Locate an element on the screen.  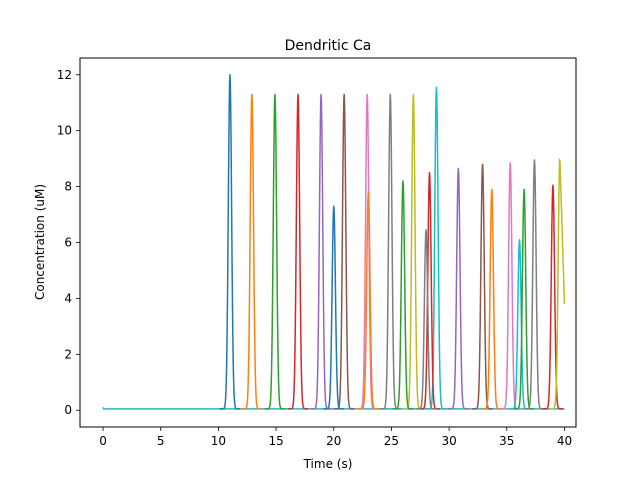
y-axis-ticks: 0 2 4 6 8 10 12 is located at coordinates (68, 242).